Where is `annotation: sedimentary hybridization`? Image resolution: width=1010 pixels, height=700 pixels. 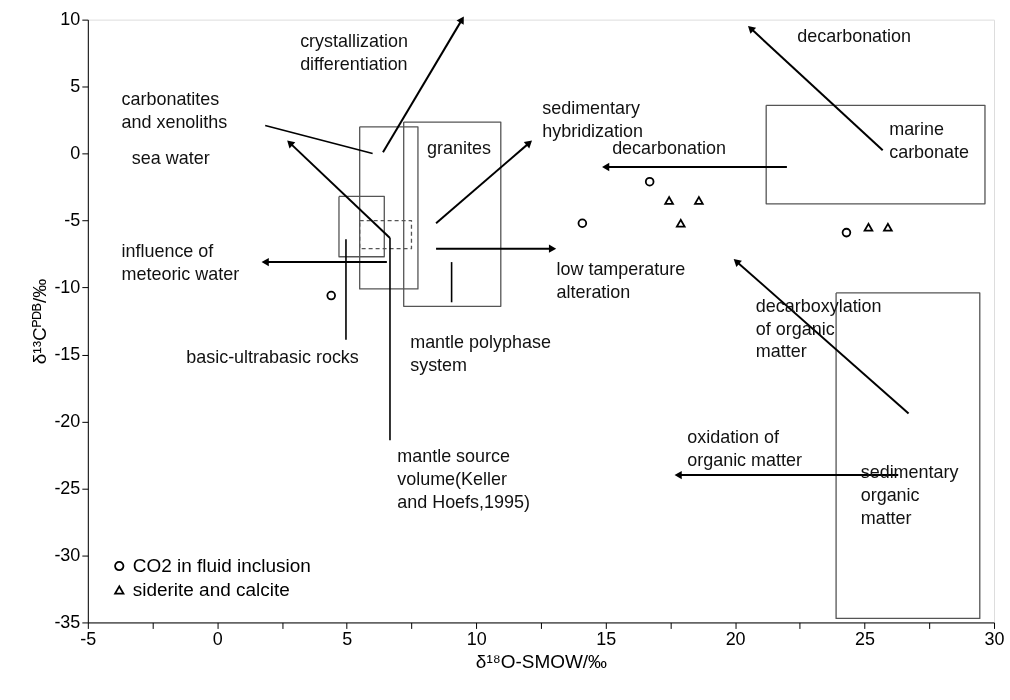 annotation: sedimentary hybridization is located at coordinates (593, 119).